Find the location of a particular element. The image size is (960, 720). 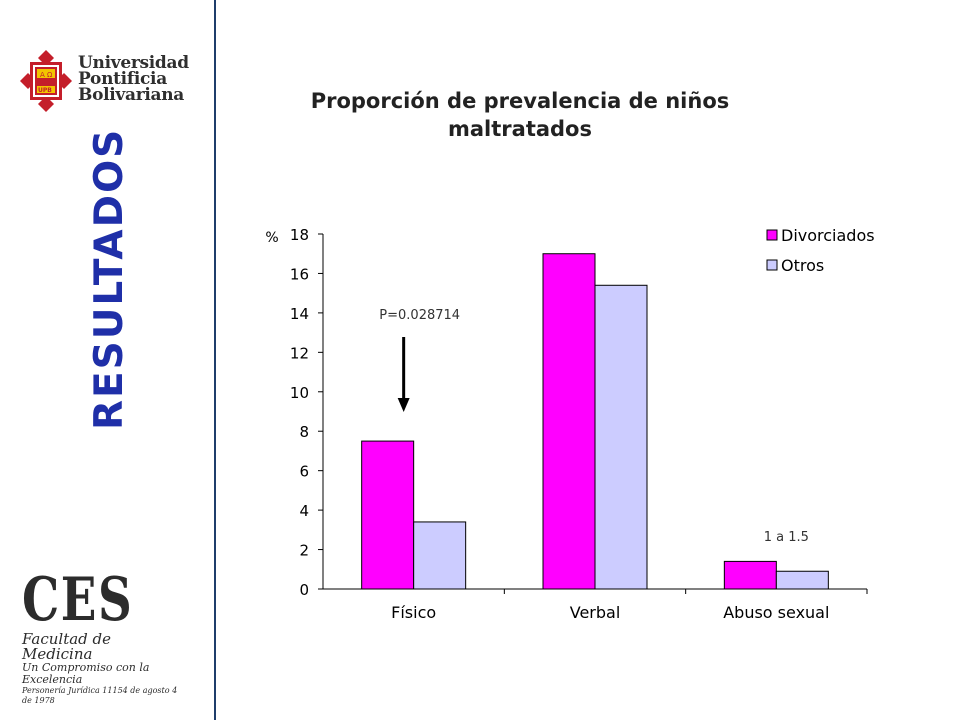

upb-shield-icon: A Ω UPB is located at coordinates (46, 81).